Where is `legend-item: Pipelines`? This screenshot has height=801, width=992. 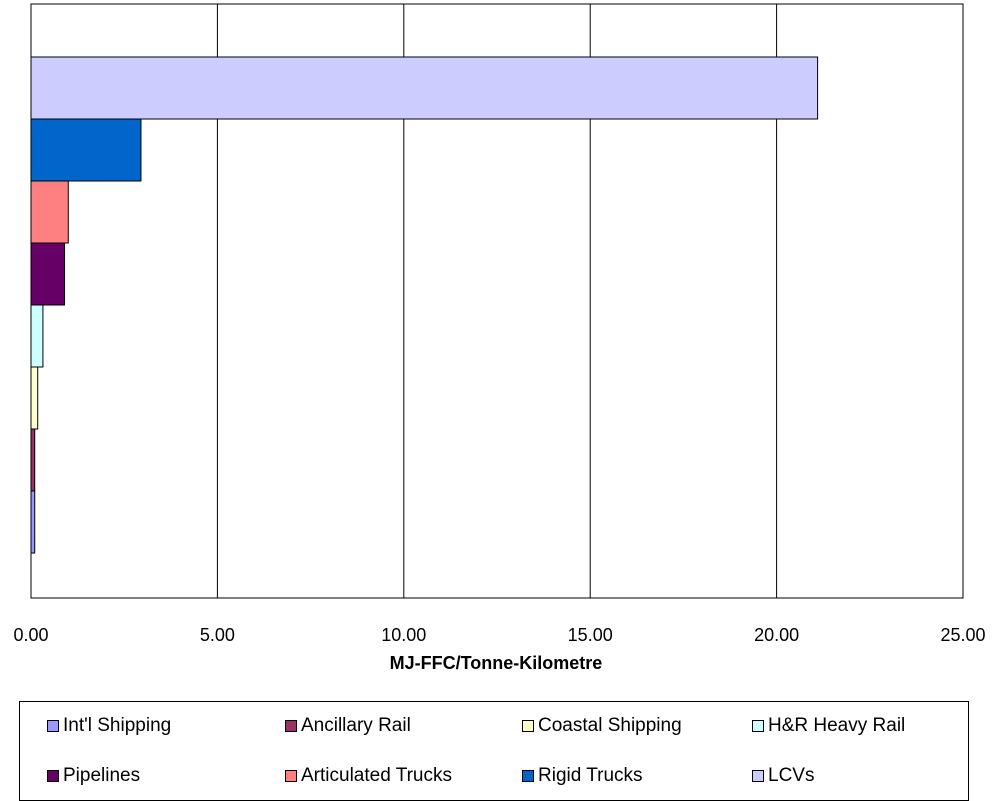 legend-item: Pipelines is located at coordinates (93, 776).